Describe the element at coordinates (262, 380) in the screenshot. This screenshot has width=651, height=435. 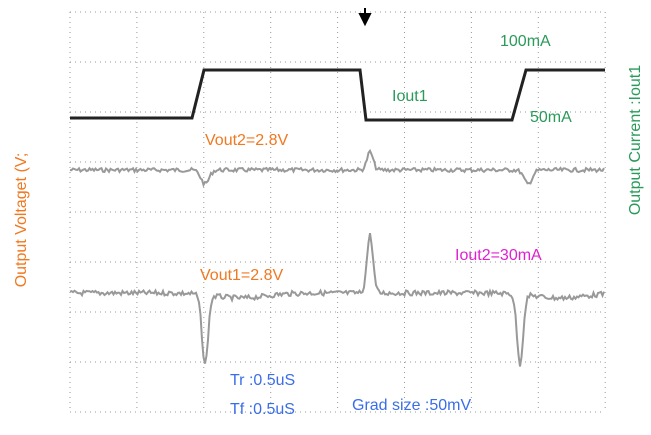
I see `annotation: Tr :0.5uS` at that location.